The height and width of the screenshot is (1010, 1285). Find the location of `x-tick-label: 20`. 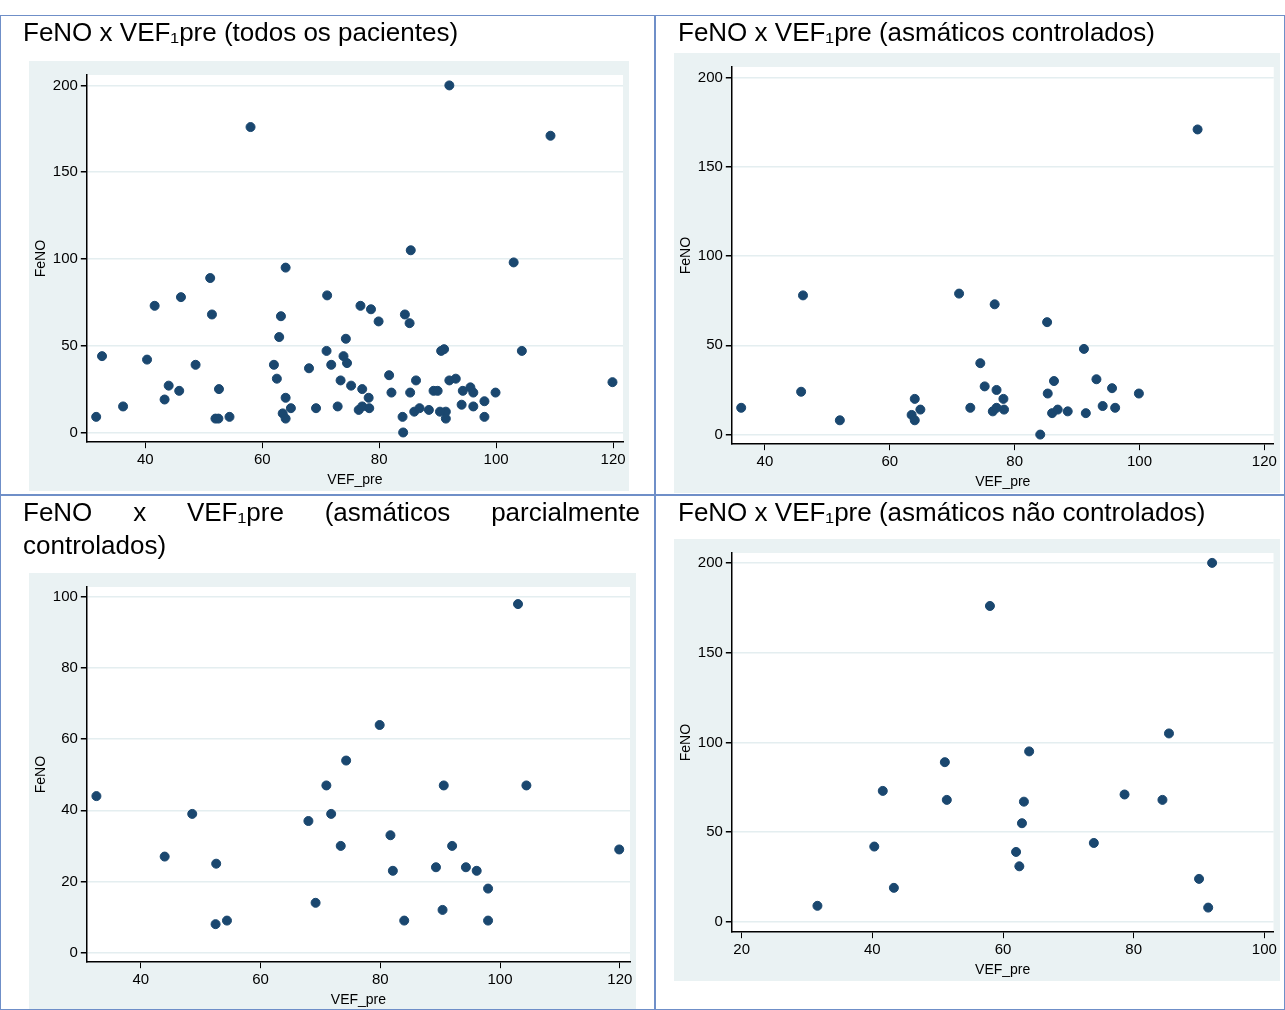

x-tick-label: 20 is located at coordinates (741, 949).